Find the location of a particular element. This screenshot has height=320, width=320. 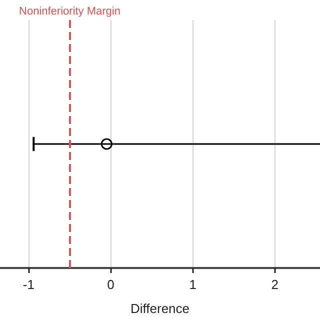

x-tick-label: -1 is located at coordinates (28, 284).